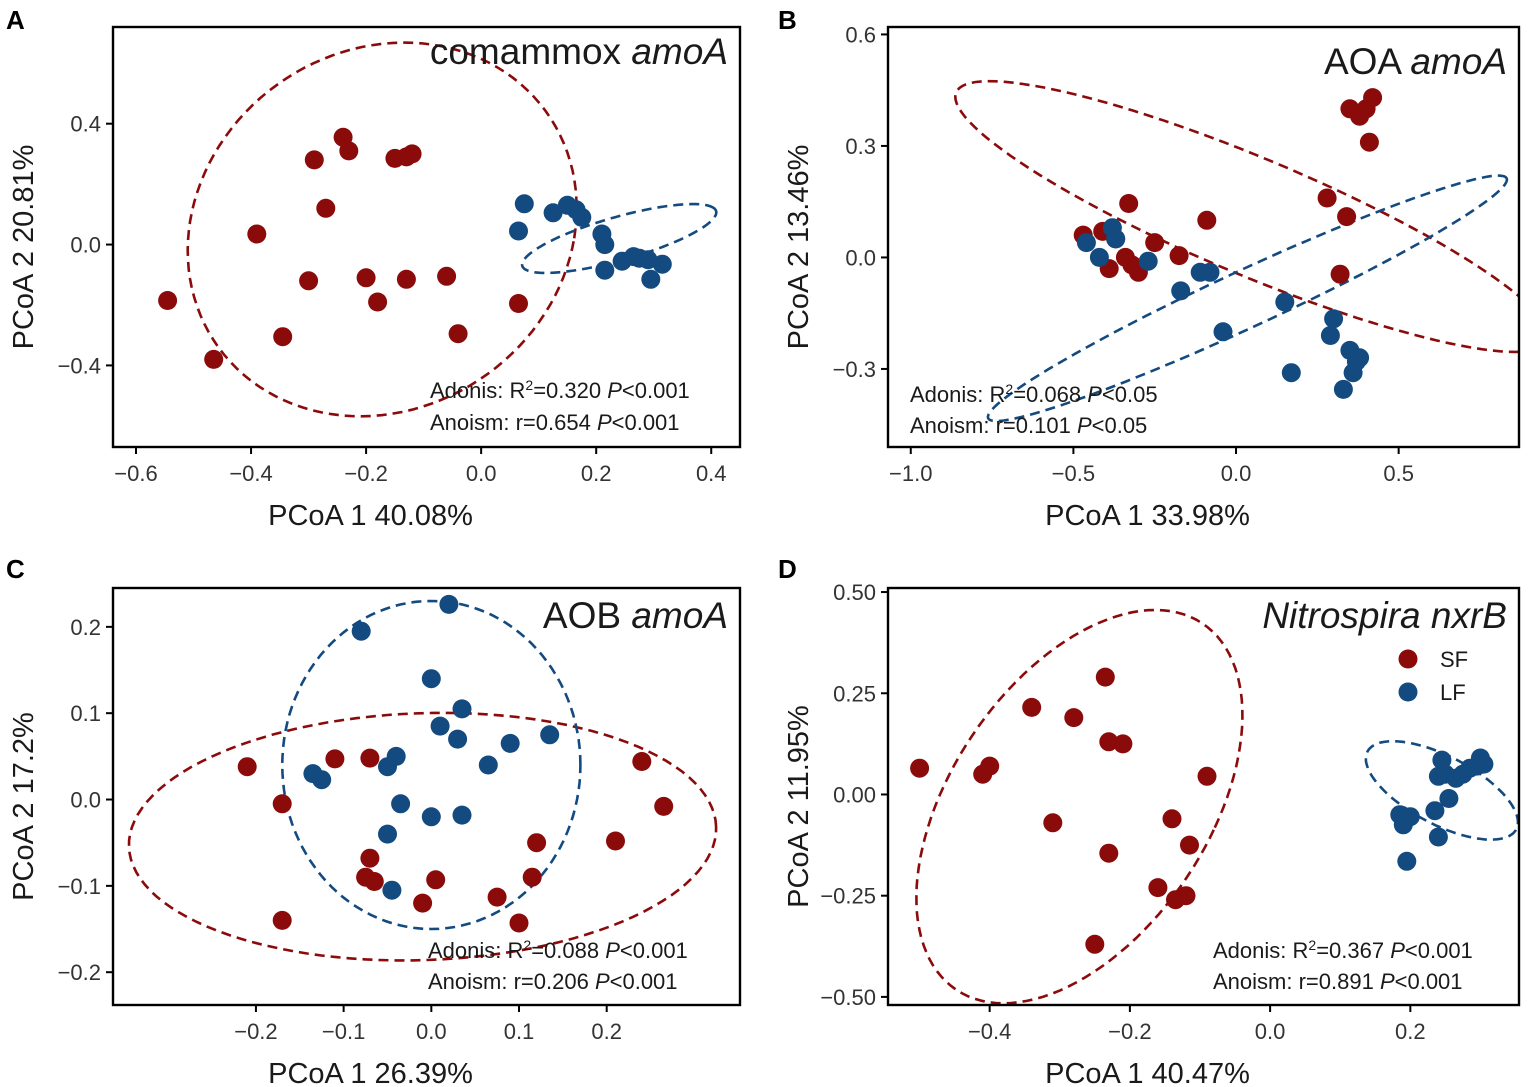  Describe the element at coordinates (370, 1072) in the screenshot. I see `x-axis-title: PCoA 1 26.39%` at that location.